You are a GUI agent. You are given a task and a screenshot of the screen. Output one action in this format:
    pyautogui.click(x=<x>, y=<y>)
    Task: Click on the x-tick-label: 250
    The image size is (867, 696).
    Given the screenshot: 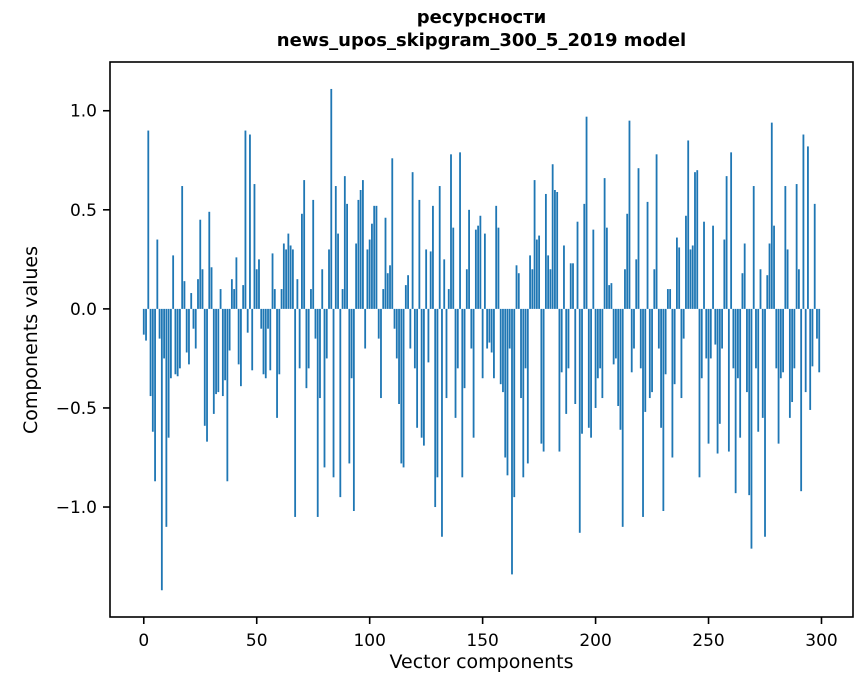 What is the action you would take?
    pyautogui.click(x=708, y=641)
    